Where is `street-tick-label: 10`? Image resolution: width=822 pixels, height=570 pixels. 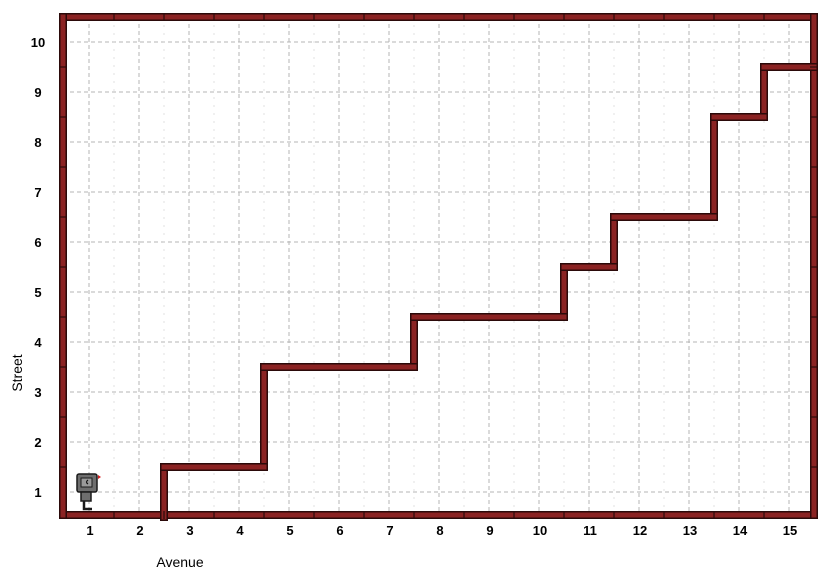 street-tick-label: 10 is located at coordinates (38, 42).